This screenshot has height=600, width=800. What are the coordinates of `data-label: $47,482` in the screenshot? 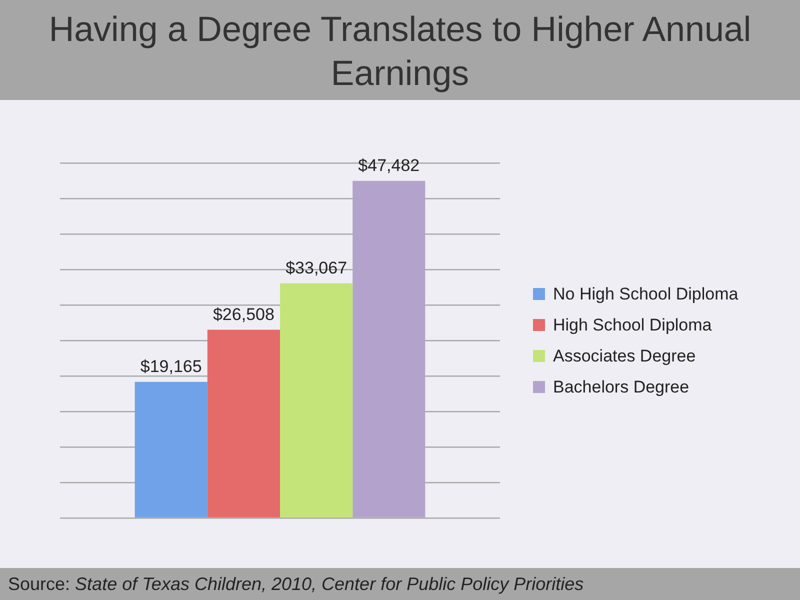 It's located at (389, 166).